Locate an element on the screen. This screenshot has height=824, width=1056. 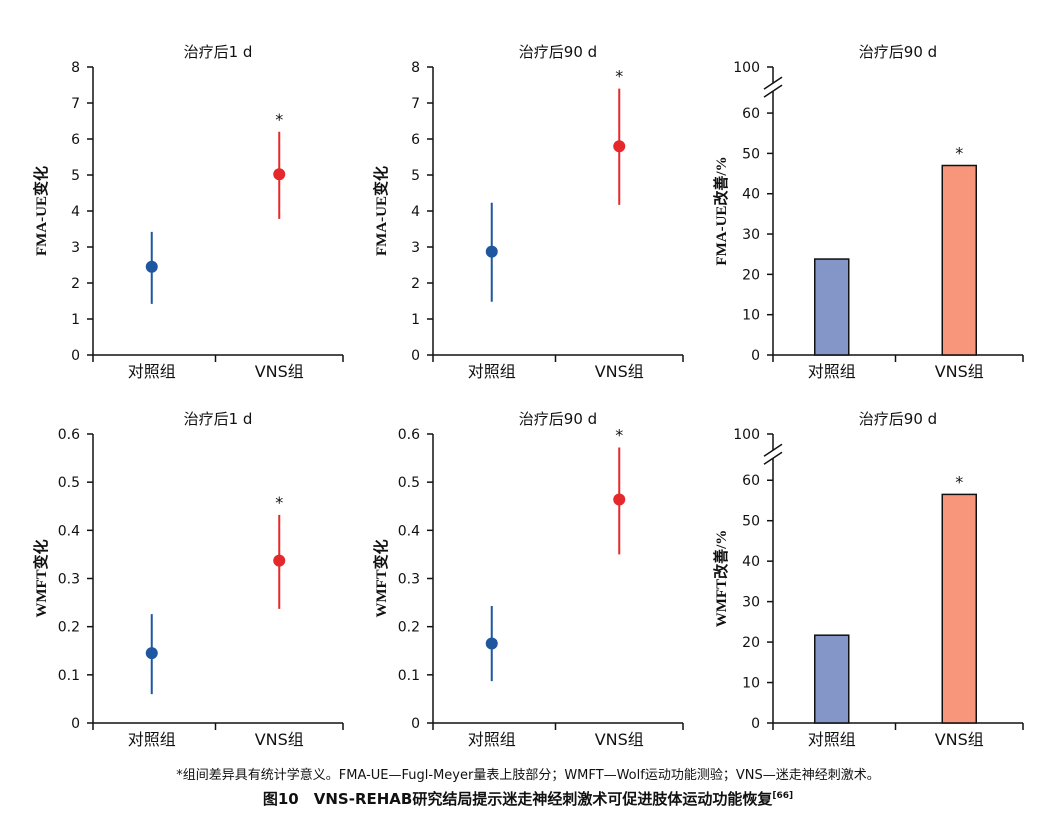
y-axis-label: FMA-UE改善/% is located at coordinates (721, 210).